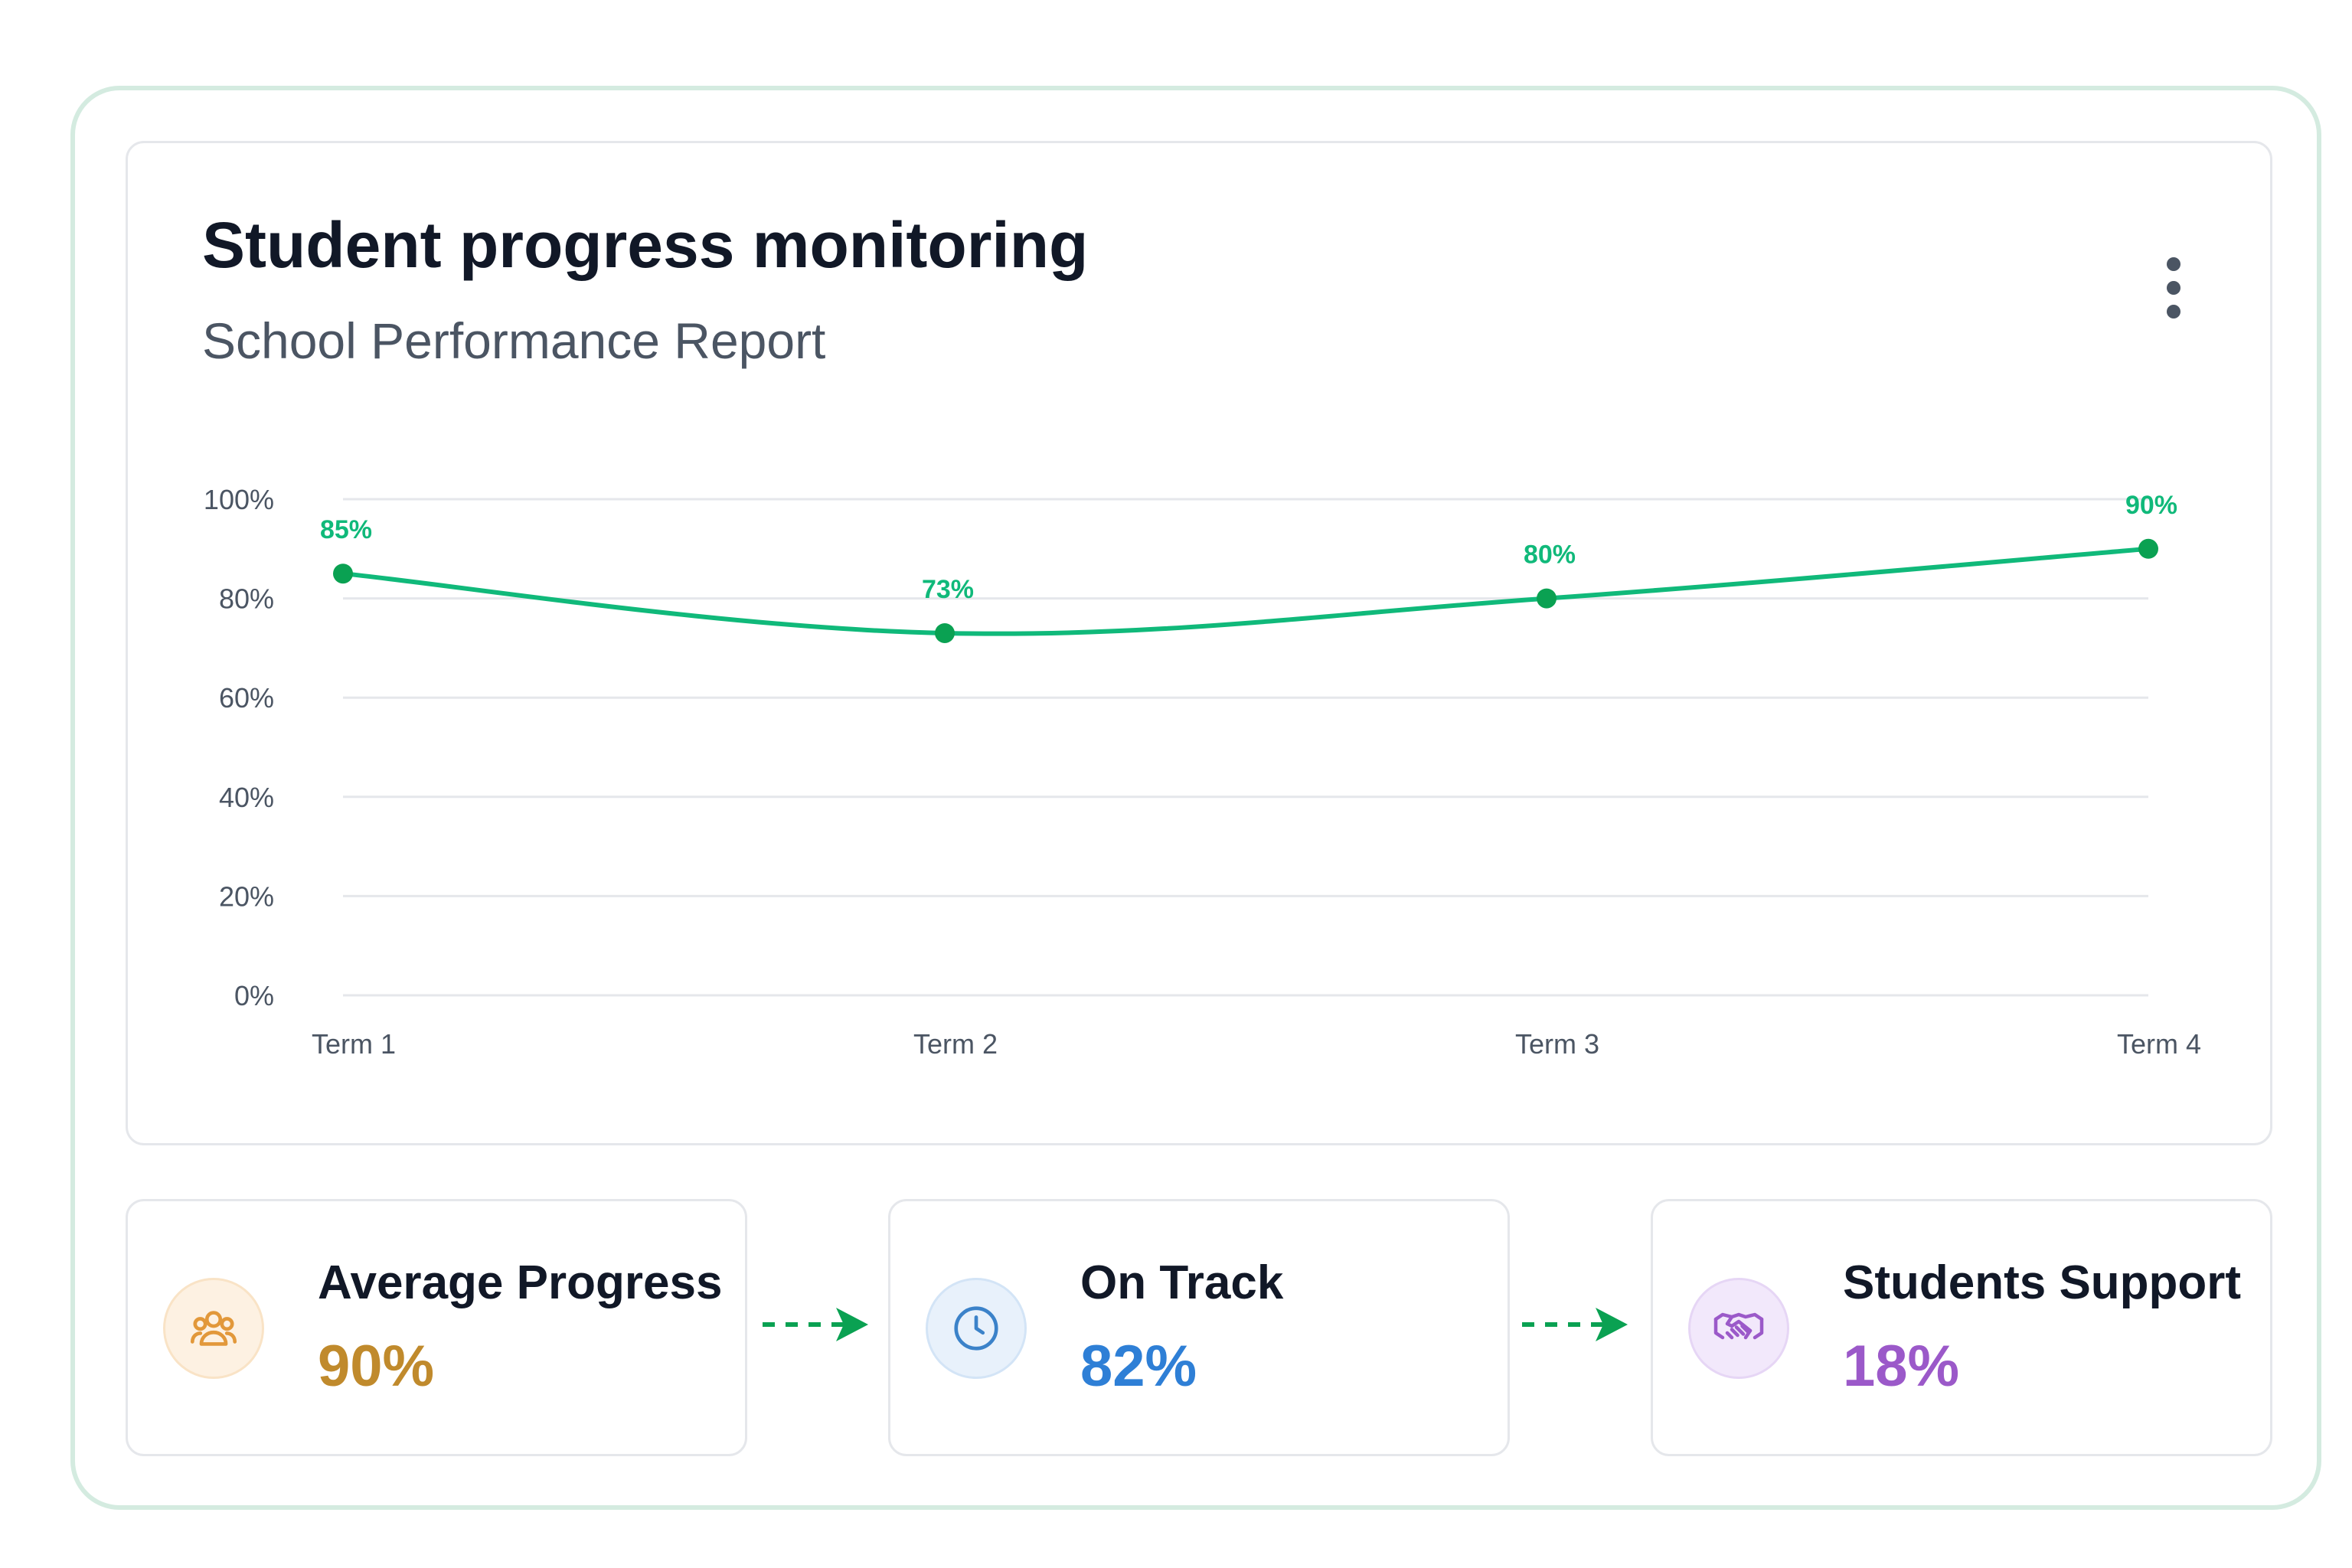 This screenshot has height=1568, width=2352. What do you see at coordinates (1182, 1282) in the screenshot?
I see `stat-label: On Track` at bounding box center [1182, 1282].